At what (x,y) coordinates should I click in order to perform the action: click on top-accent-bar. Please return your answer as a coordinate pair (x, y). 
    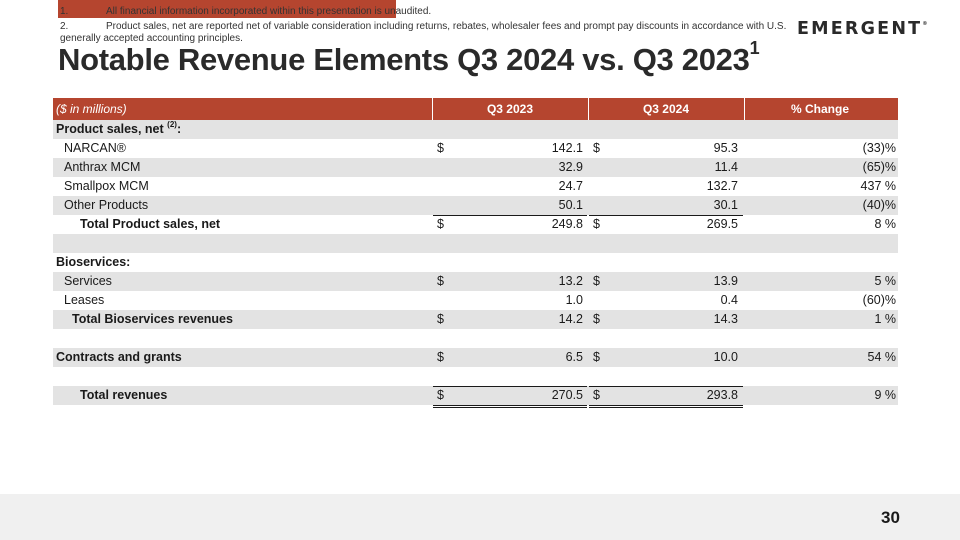
    Looking at the image, I should click on (227, 9).